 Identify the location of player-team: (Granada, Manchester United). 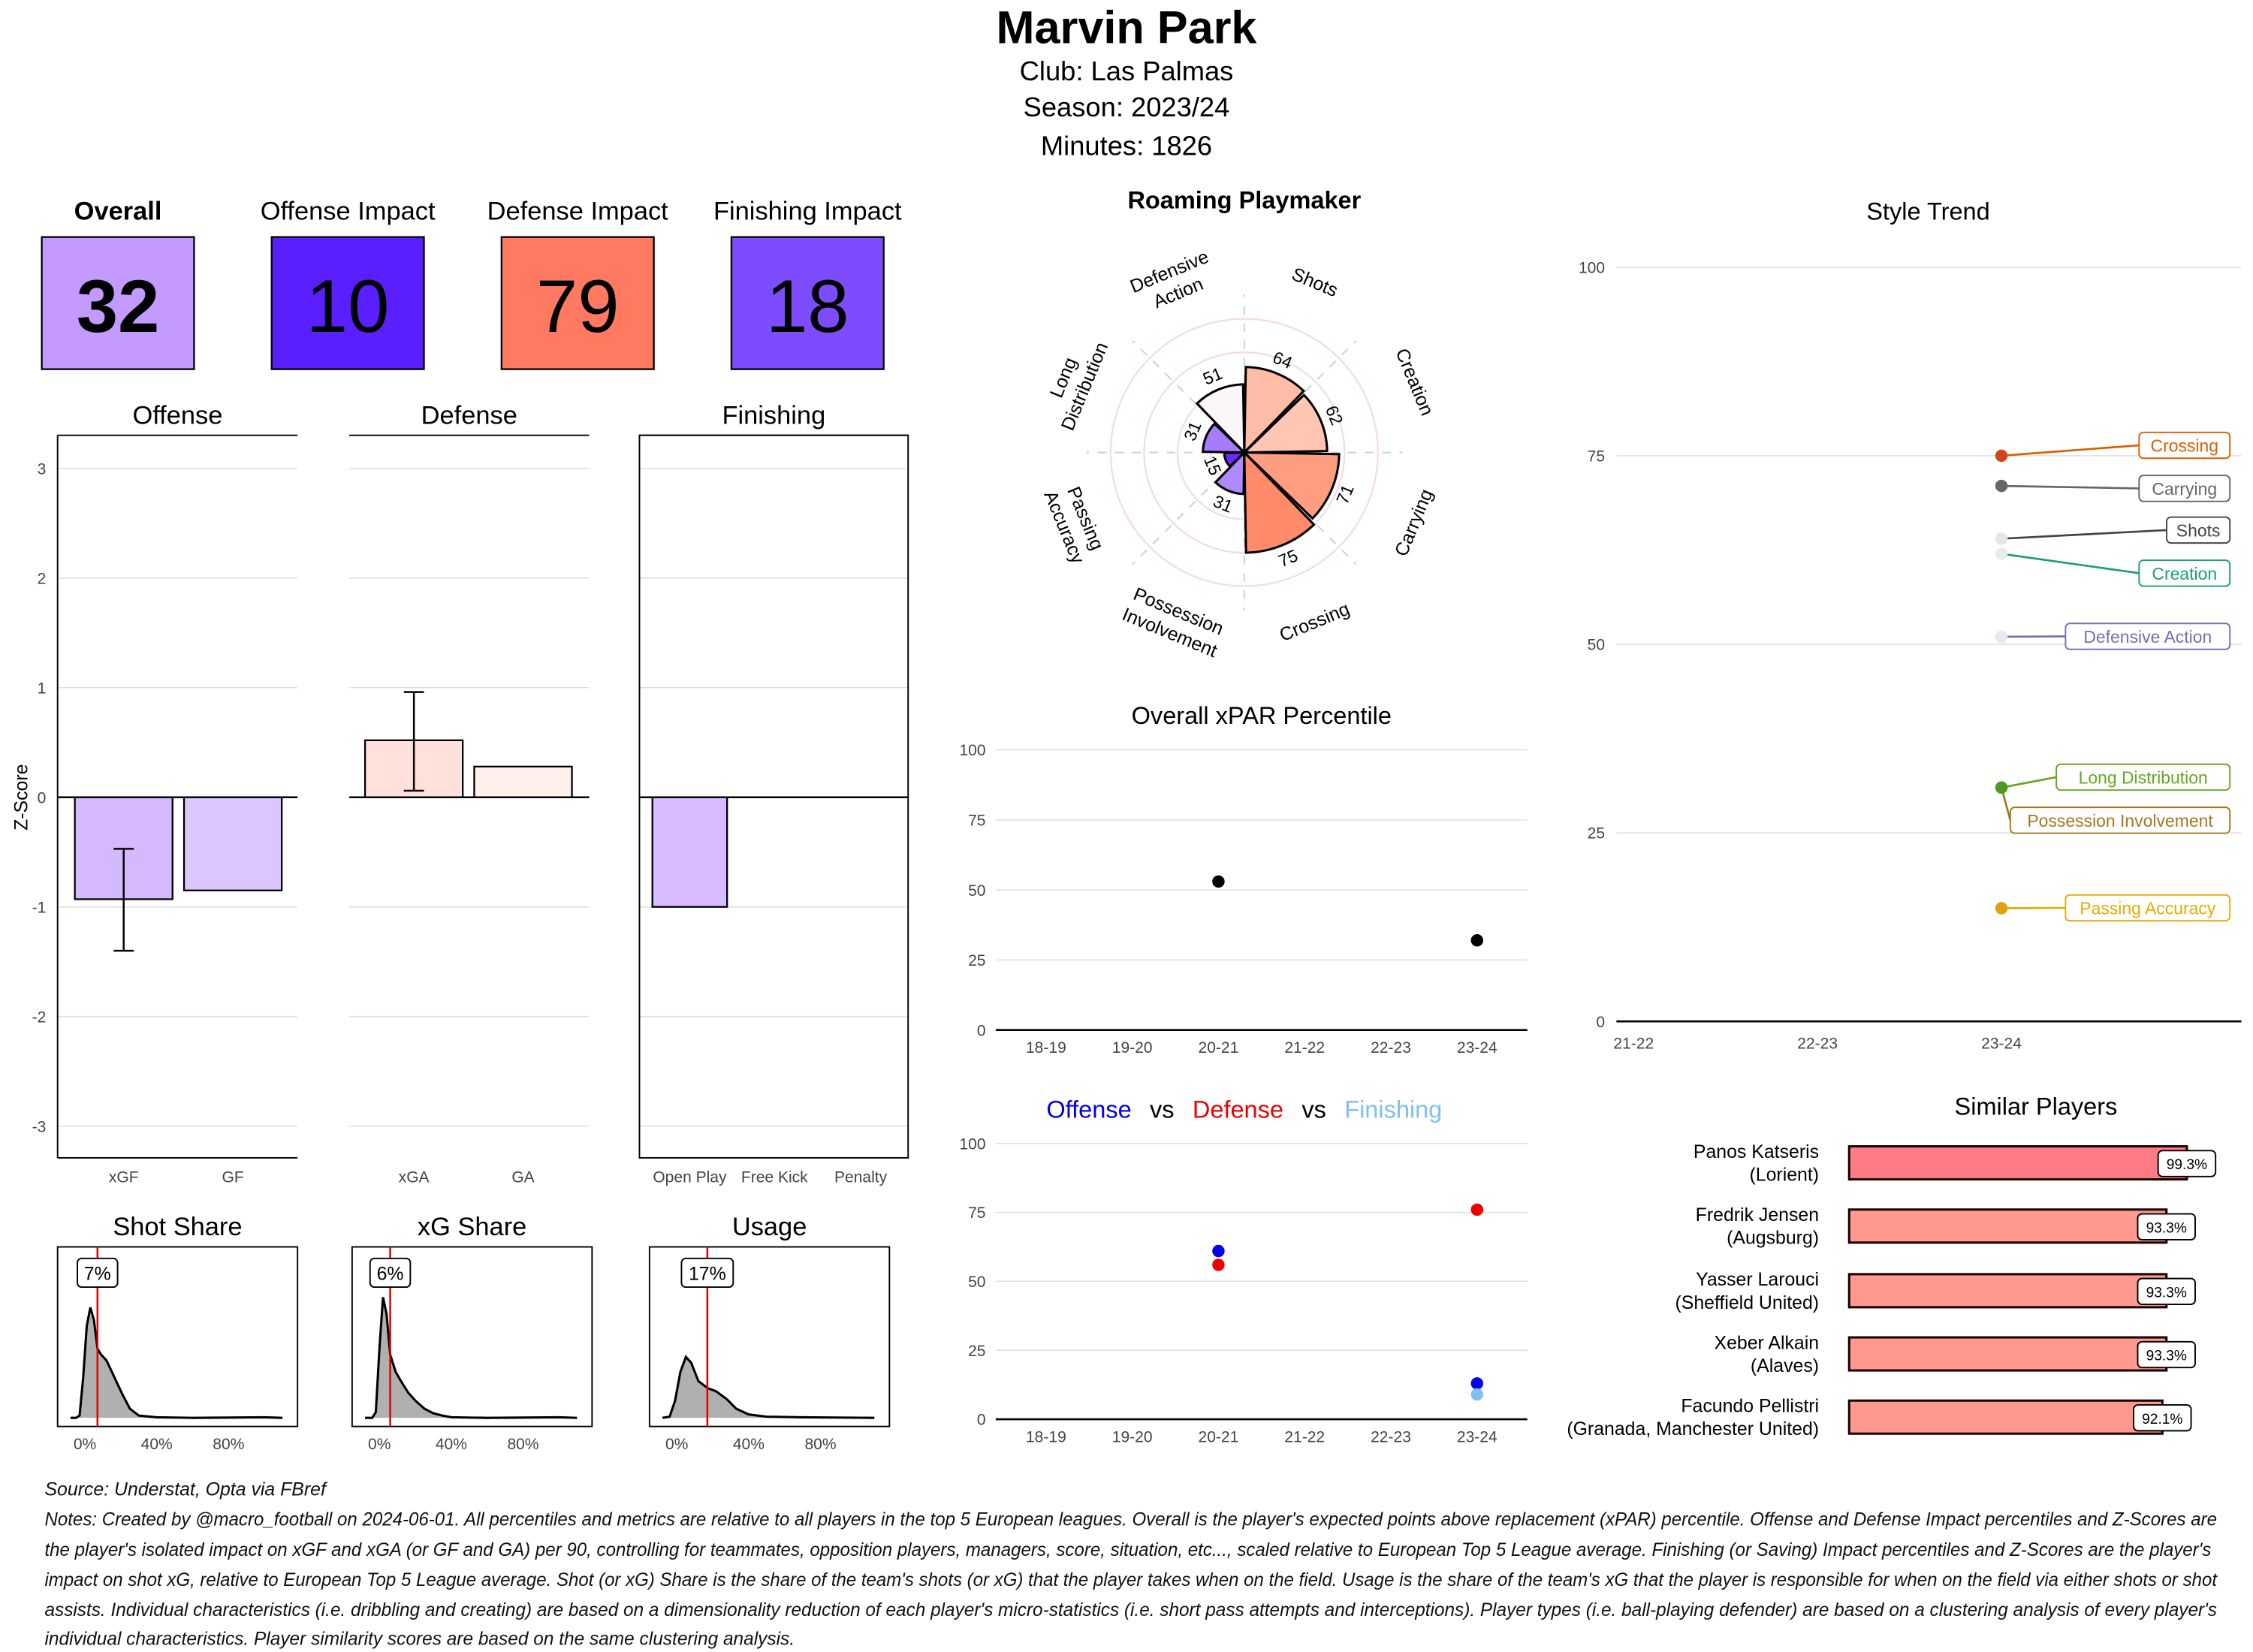
(1693, 1428).